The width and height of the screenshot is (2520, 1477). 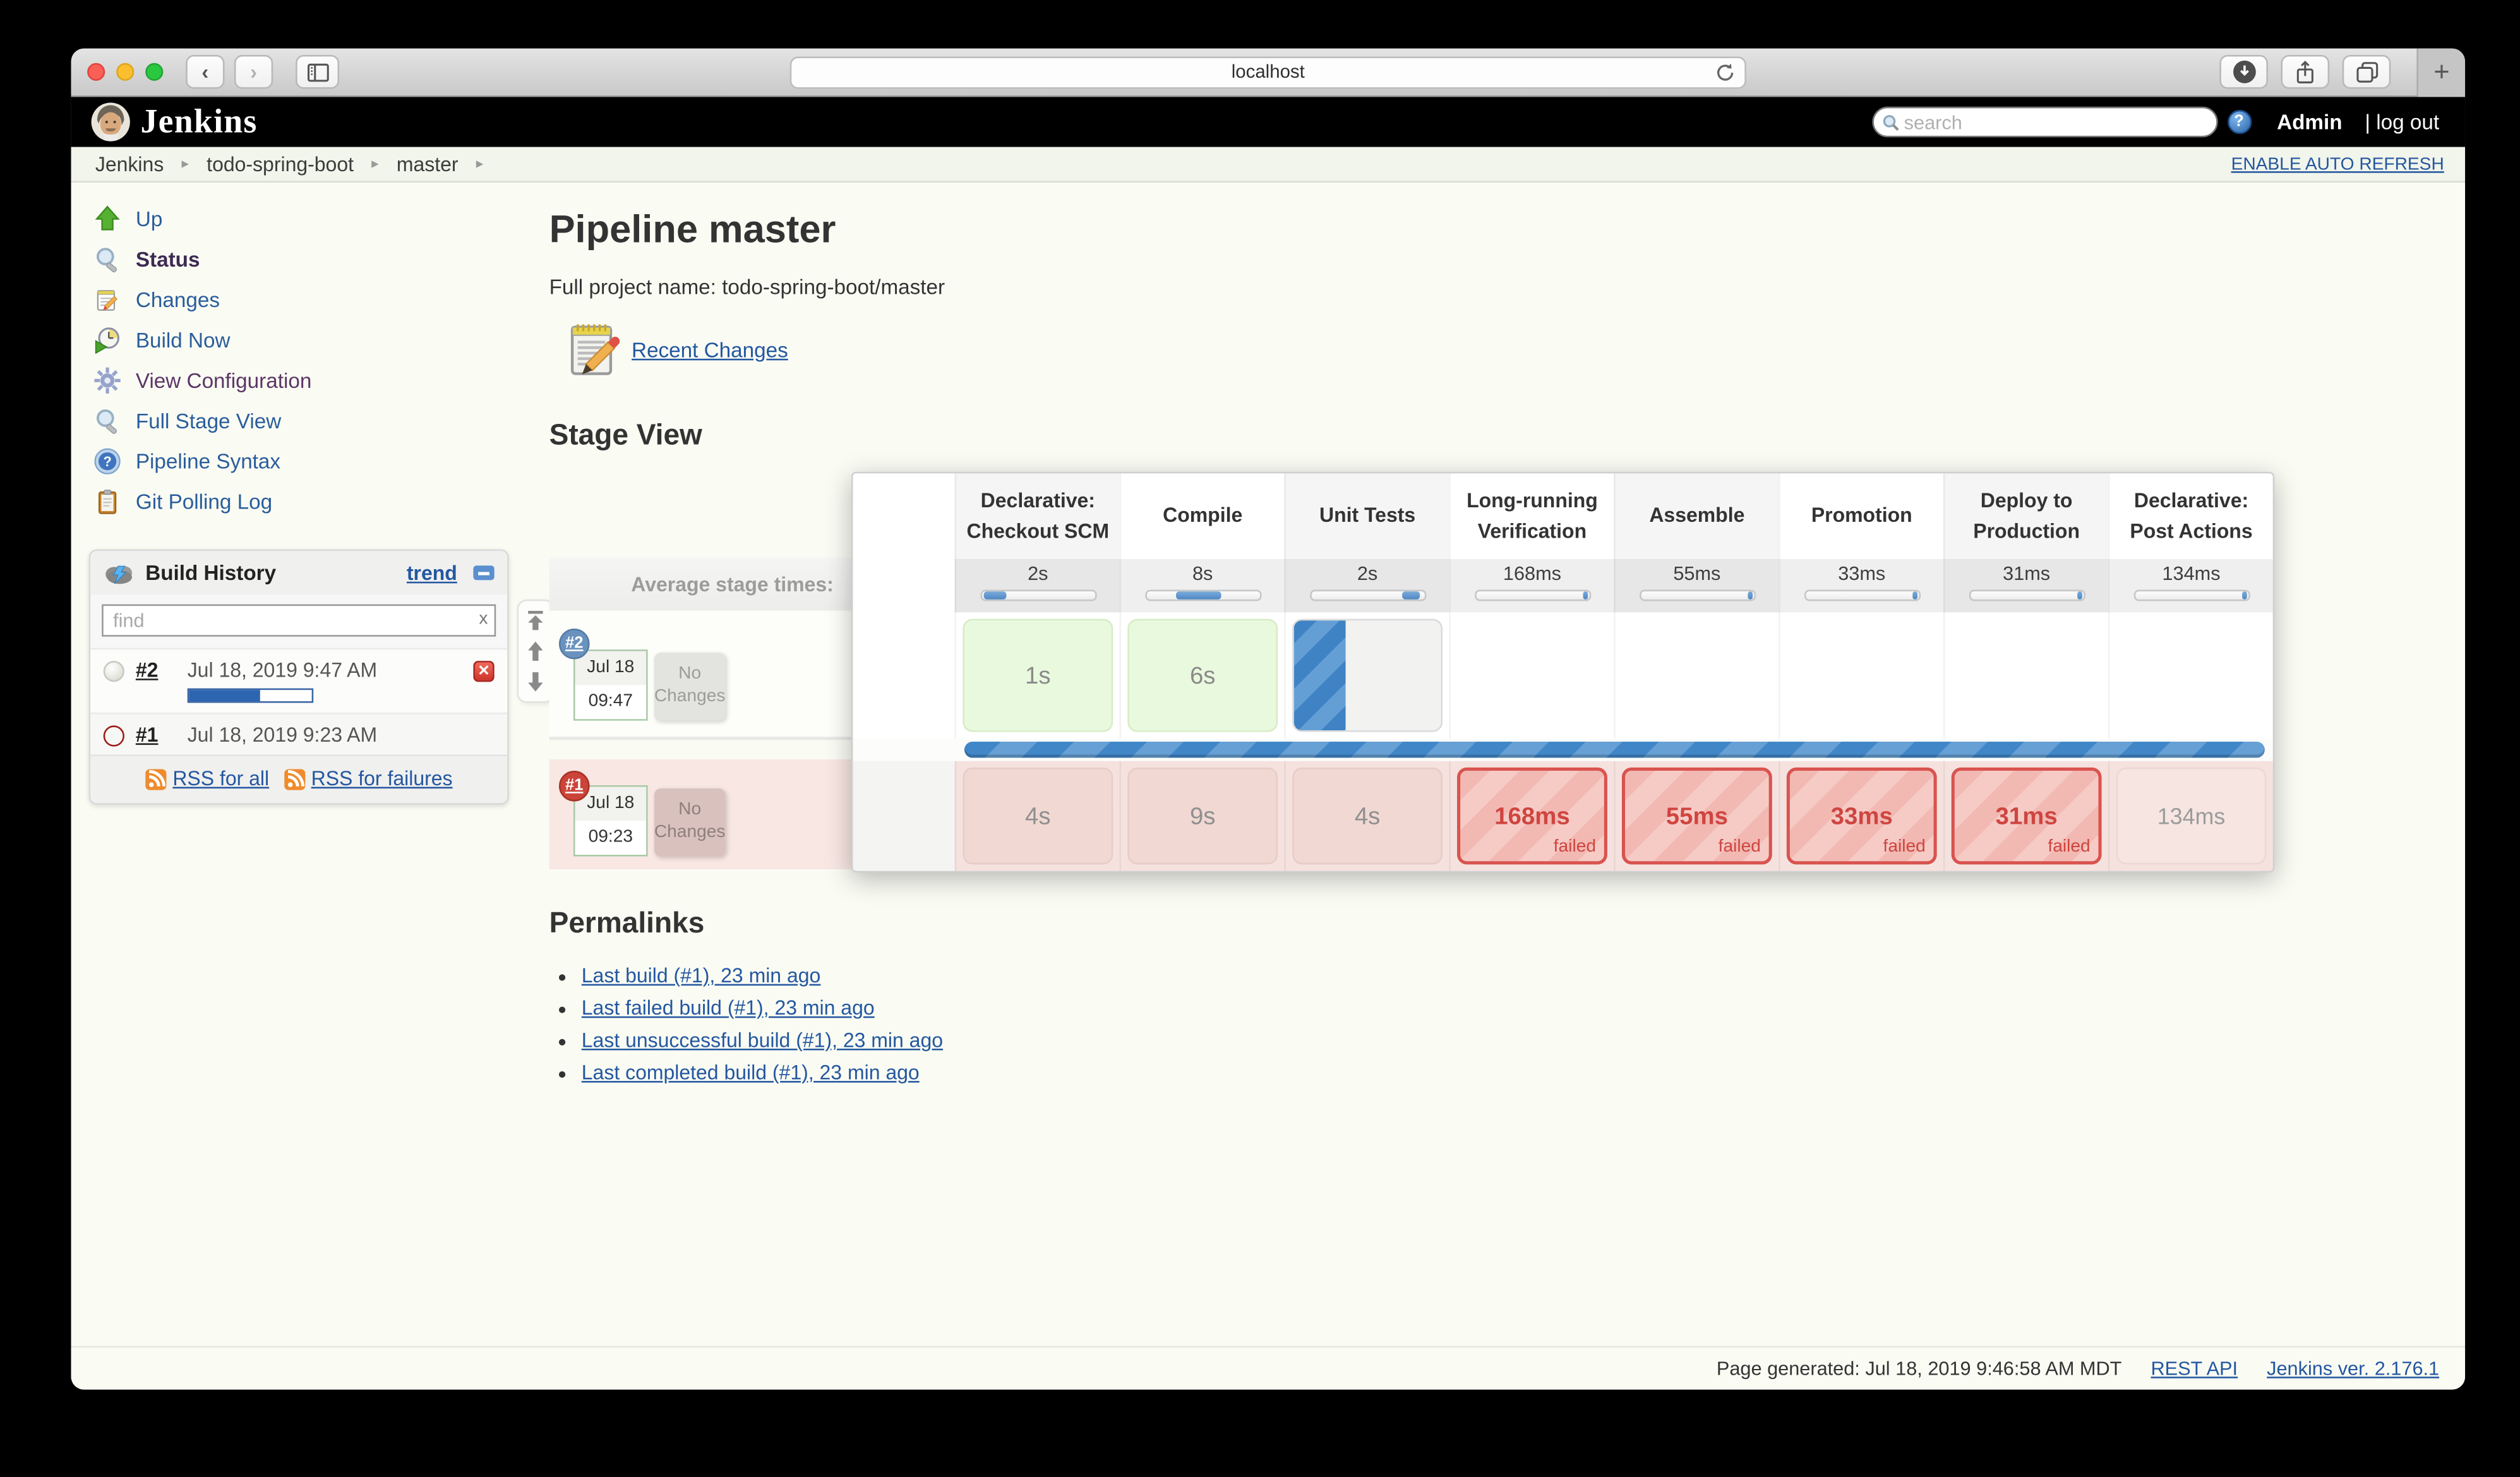 What do you see at coordinates (2190, 675) in the screenshot?
I see `stage-cell-empty` at bounding box center [2190, 675].